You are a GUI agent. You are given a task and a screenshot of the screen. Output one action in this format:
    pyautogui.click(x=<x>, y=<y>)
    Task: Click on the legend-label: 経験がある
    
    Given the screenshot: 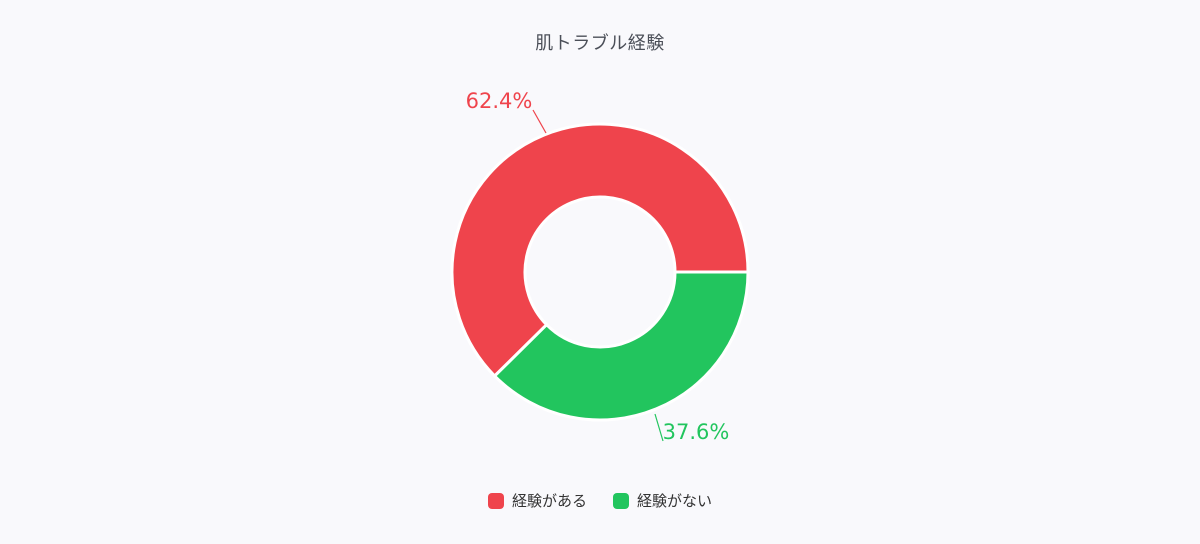 What is the action you would take?
    pyautogui.click(x=549, y=501)
    